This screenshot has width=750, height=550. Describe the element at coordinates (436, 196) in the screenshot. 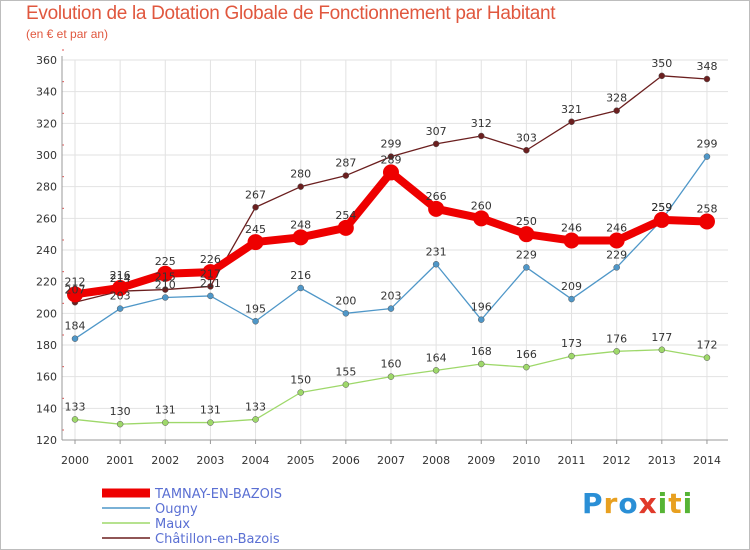

I see `data-label-tamnay-en-bazois: 266` at that location.